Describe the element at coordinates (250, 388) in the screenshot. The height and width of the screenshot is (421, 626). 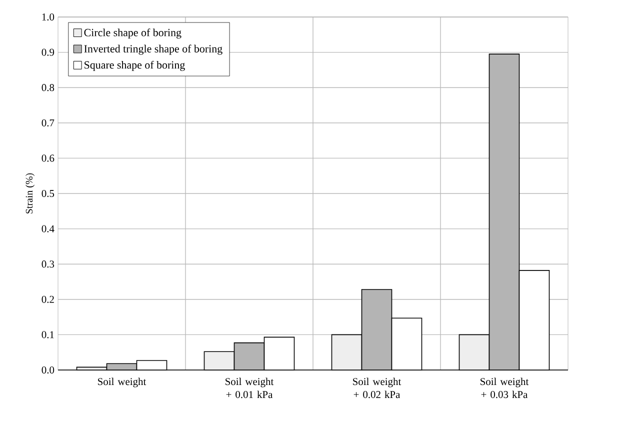
I see `x-tick-label: Soil weight + 0.01 kPa` at that location.